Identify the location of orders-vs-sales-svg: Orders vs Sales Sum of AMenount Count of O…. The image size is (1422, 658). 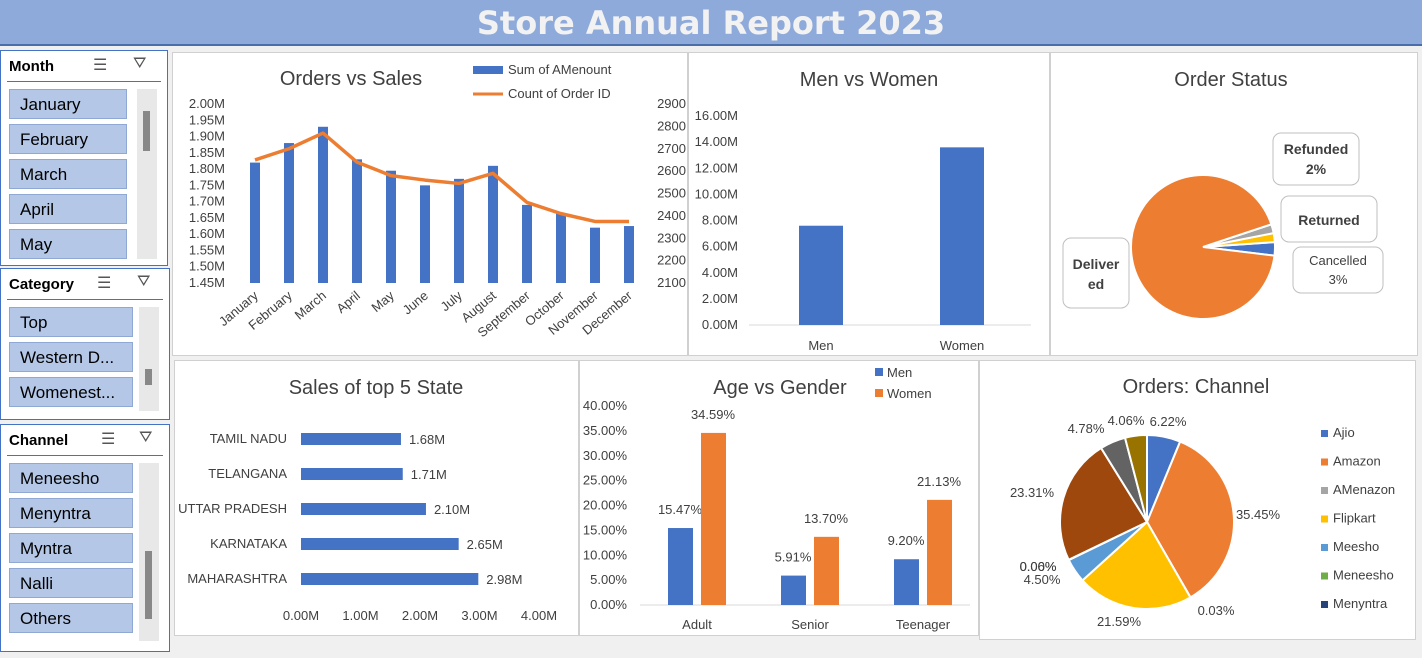
(437, 201).